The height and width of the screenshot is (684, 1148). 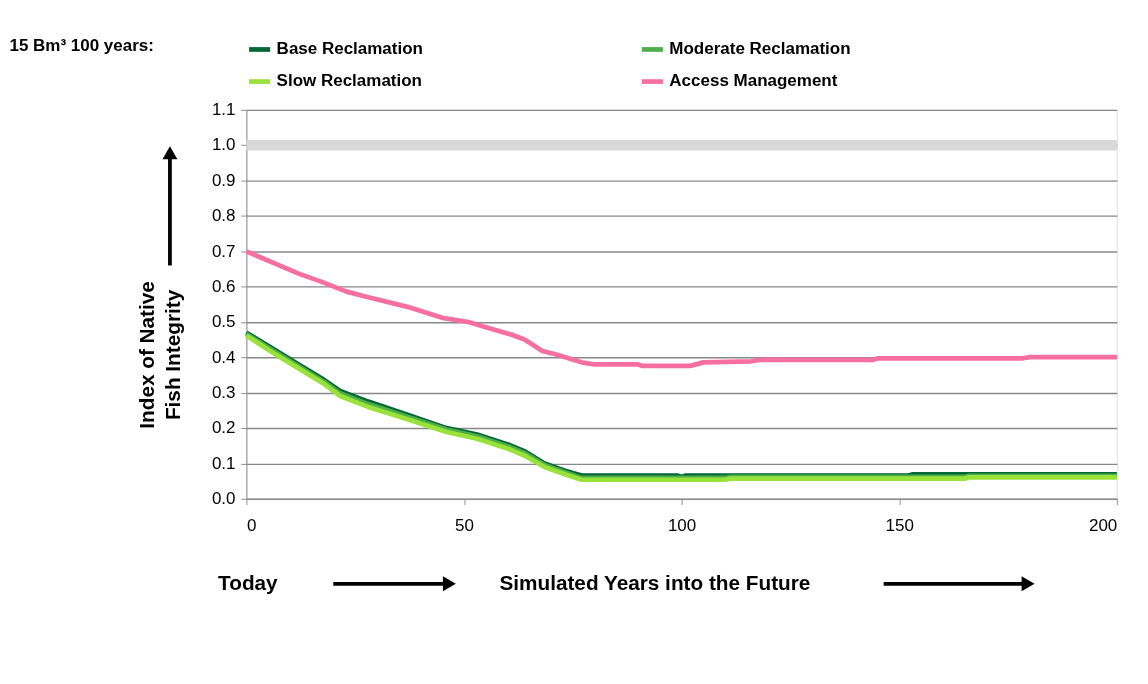 I want to click on y-tick-label: 0.3, so click(x=223, y=392).